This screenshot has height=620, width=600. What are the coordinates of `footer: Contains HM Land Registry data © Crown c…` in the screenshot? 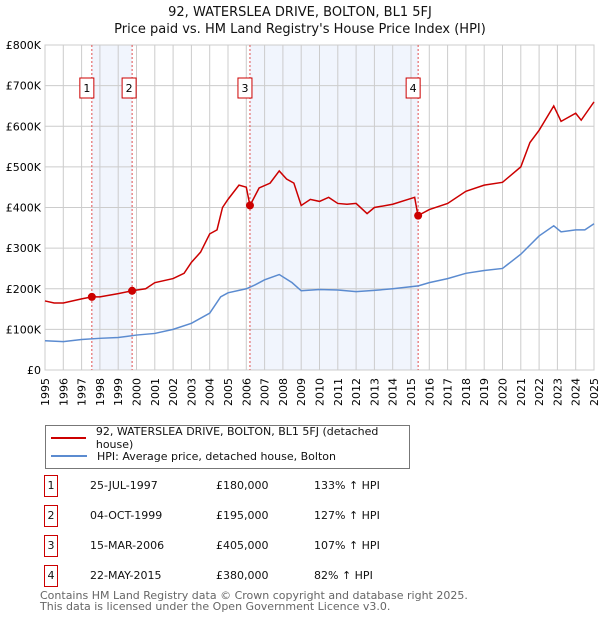 It's located at (254, 601).